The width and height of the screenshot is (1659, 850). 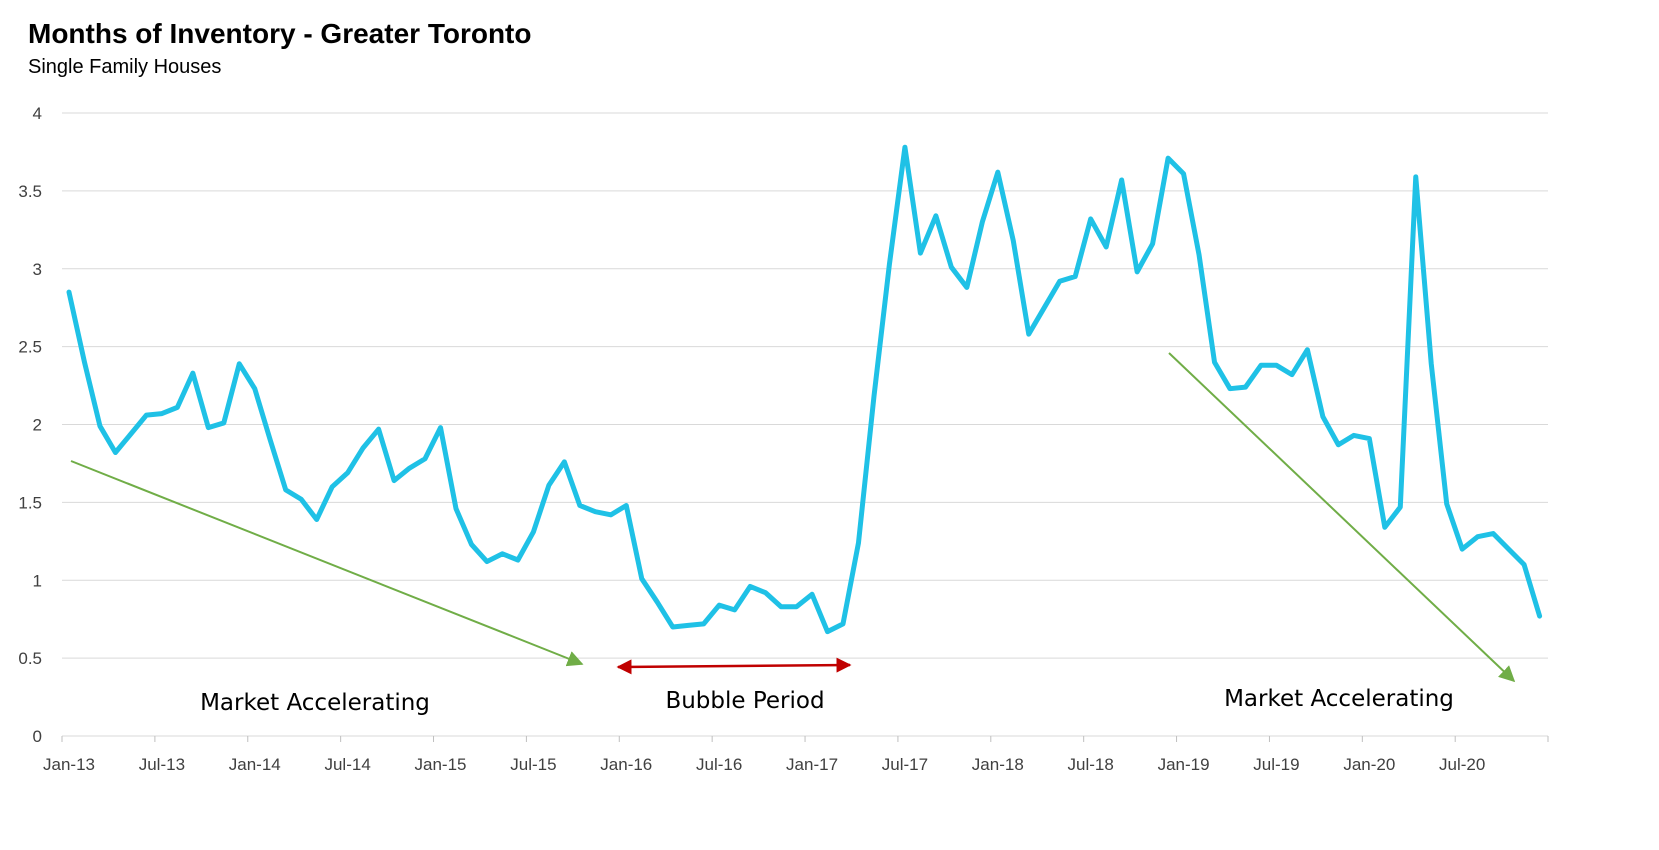 I want to click on x-tick-label: Jul-13, so click(x=162, y=764).